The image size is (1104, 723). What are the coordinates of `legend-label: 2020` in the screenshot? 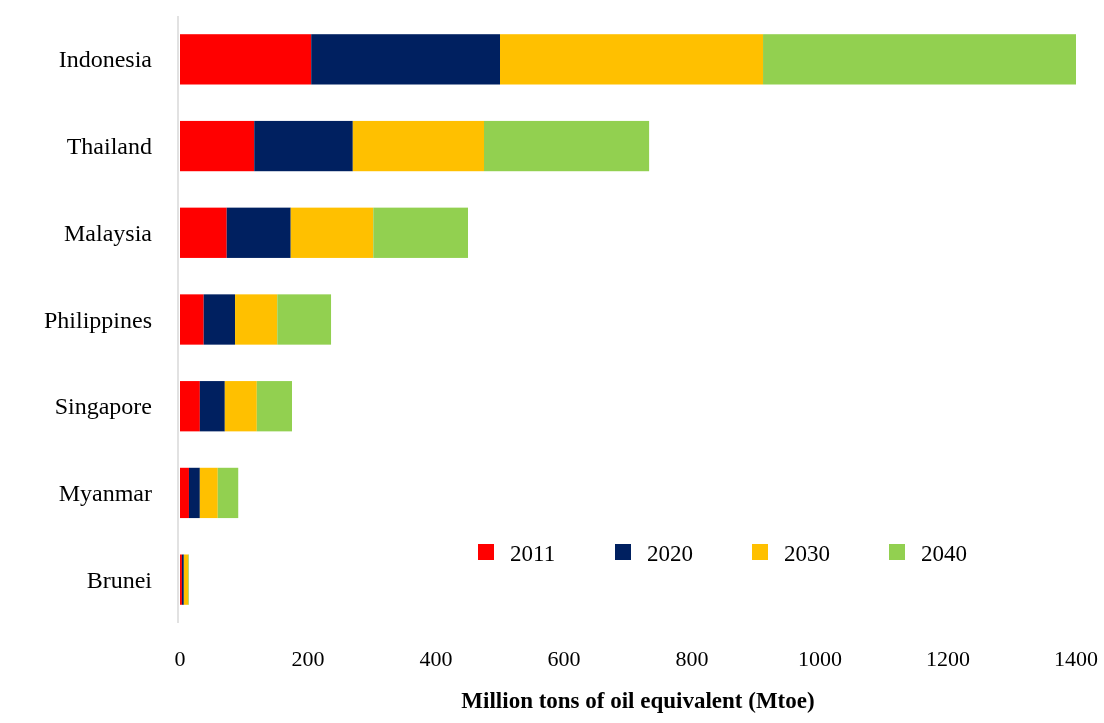 It's located at (670, 553).